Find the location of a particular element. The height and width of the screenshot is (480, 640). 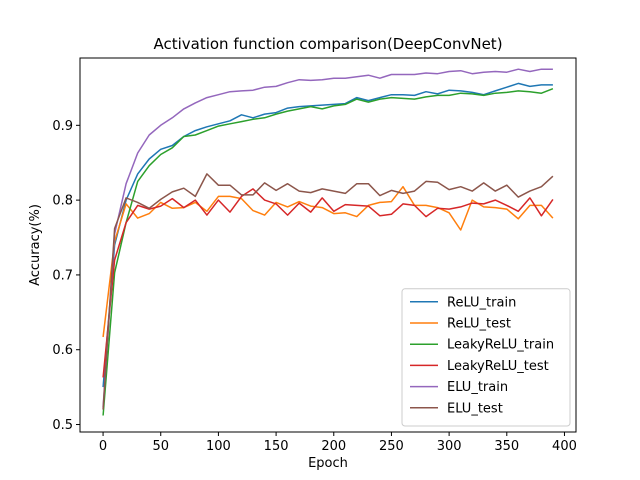

x-tick-label: 0 is located at coordinates (103, 446).